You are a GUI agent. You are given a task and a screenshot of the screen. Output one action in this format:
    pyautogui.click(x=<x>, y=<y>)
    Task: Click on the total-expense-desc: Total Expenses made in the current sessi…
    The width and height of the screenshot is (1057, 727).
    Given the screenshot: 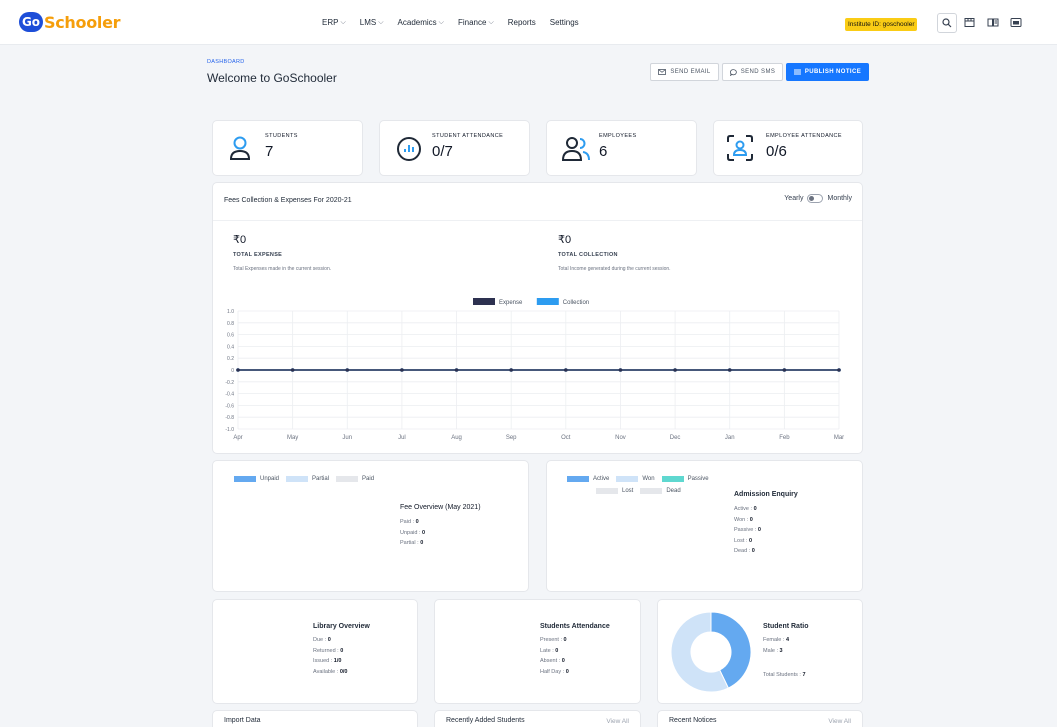 What is the action you would take?
    pyautogui.click(x=282, y=269)
    